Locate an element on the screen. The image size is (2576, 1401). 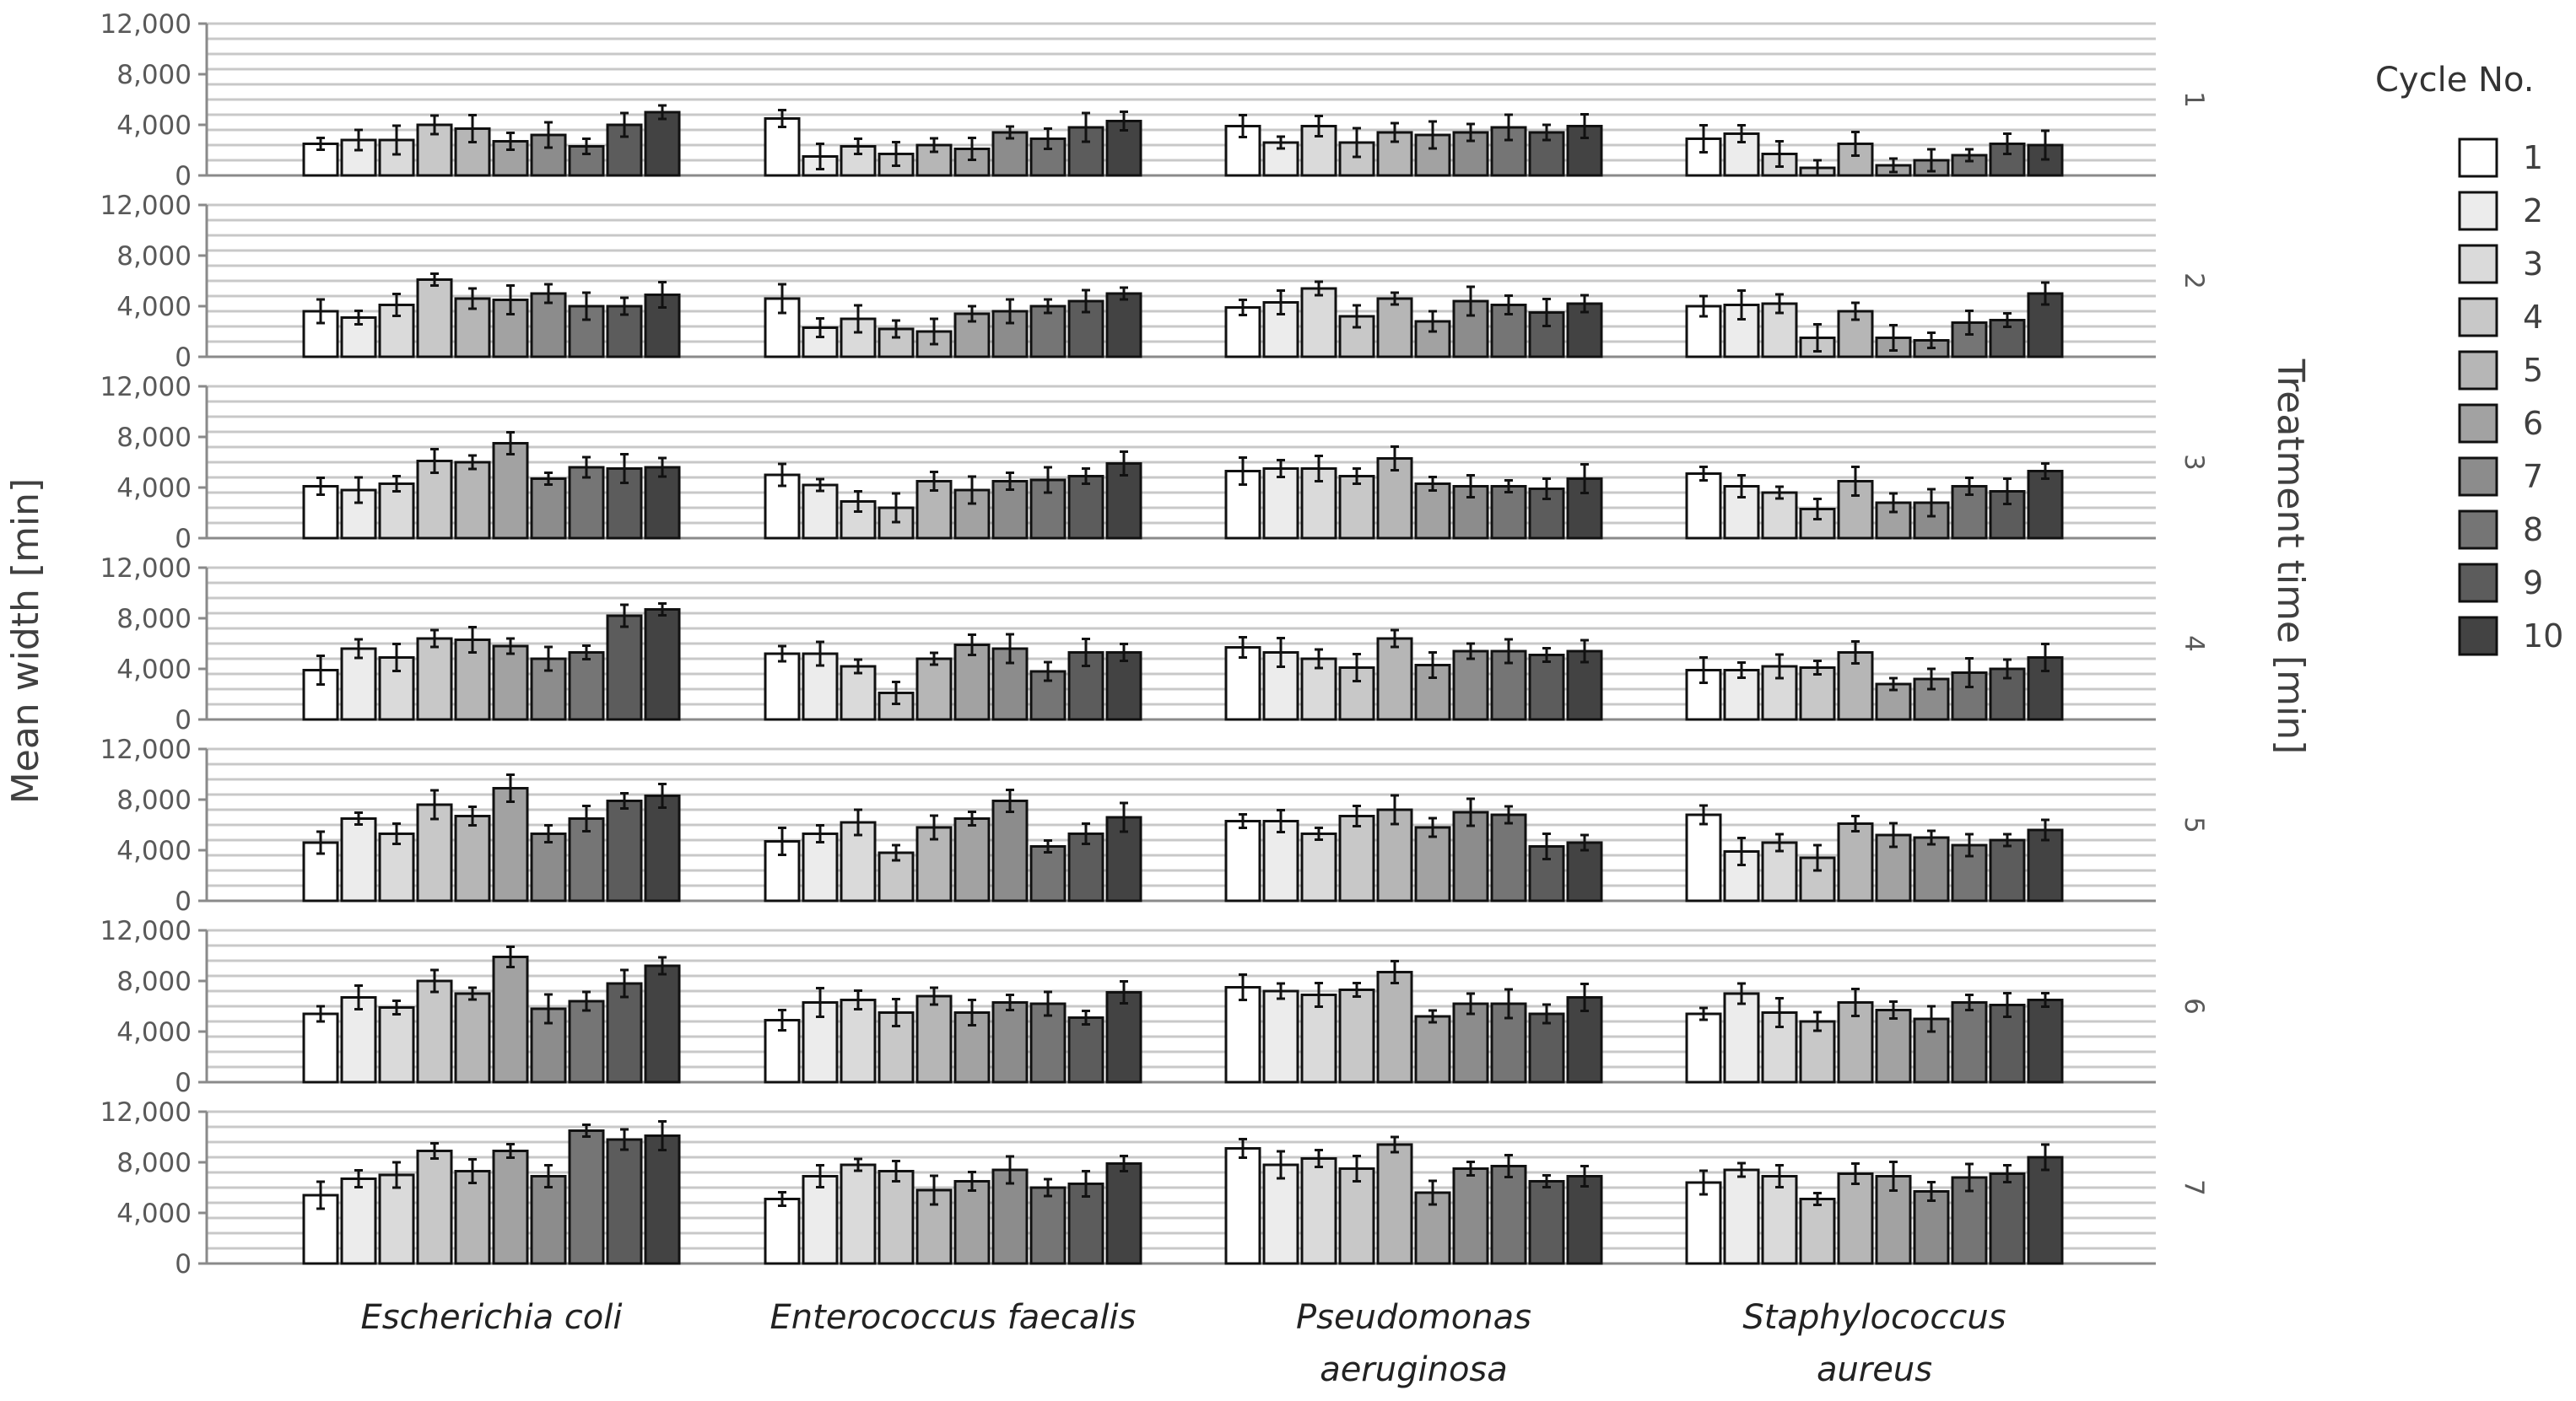
x-category-label: Escherichia coli is located at coordinates (492, 1317).